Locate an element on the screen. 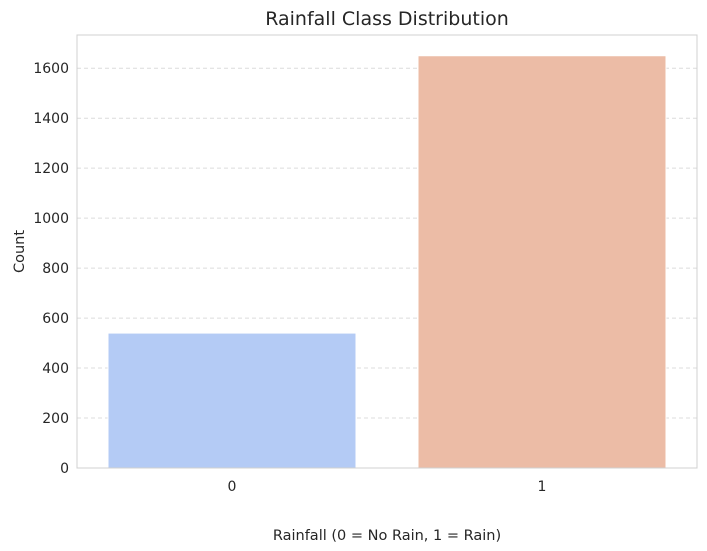 The width and height of the screenshot is (707, 551). chart-title: Rainfall Class Distribution is located at coordinates (387, 19).